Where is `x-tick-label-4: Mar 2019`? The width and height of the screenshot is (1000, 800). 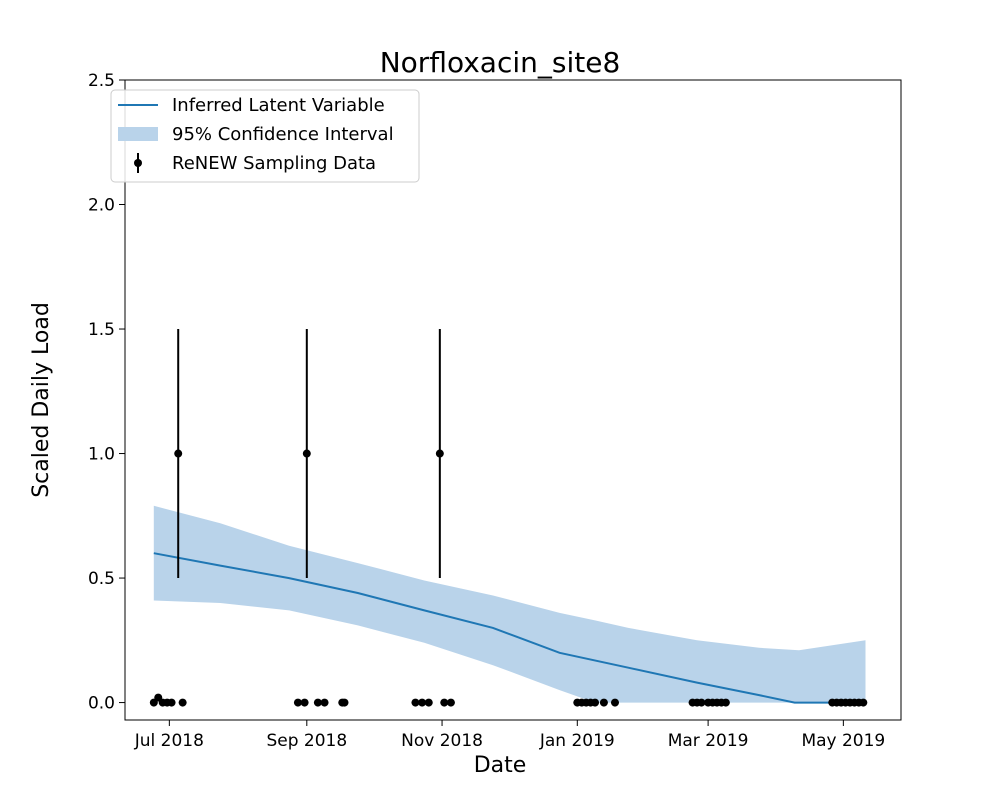
x-tick-label-4: Mar 2019 is located at coordinates (708, 741).